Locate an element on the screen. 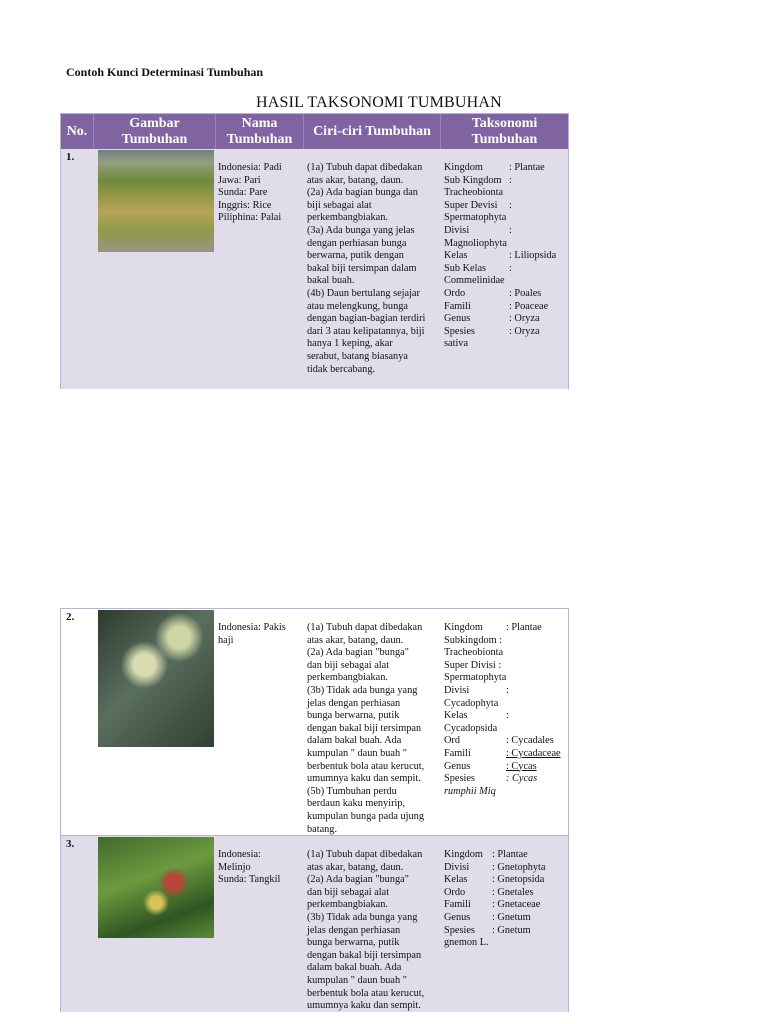  taxon-value: : Gnetopsida is located at coordinates (518, 880).